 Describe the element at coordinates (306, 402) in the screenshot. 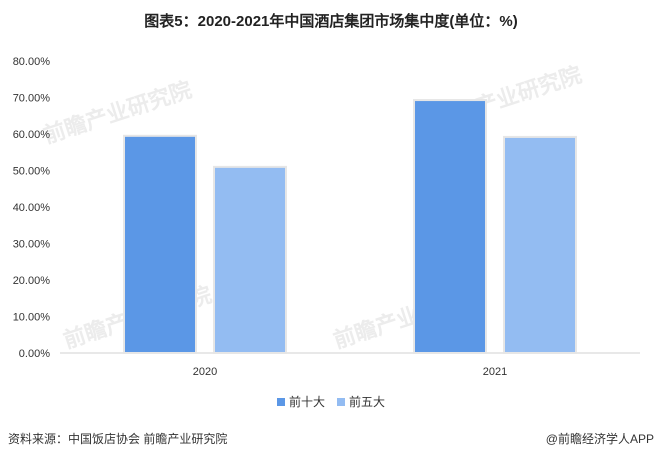

I see `legend-label-1: 前十大` at that location.